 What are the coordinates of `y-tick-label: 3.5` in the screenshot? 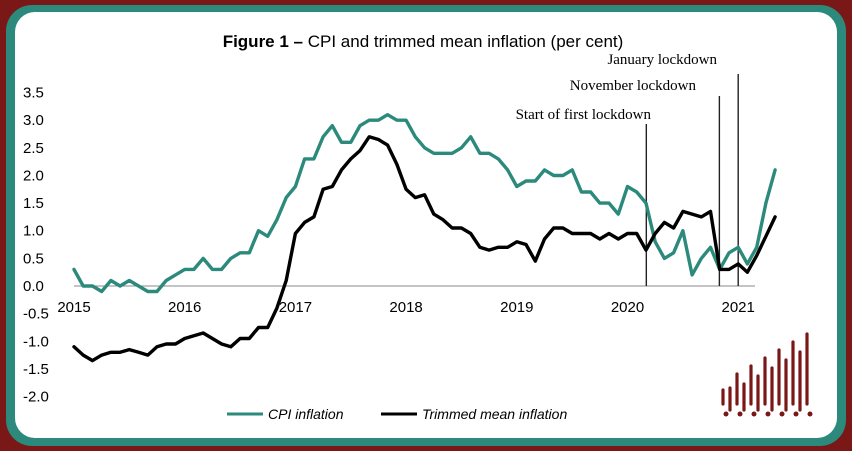 It's located at (33, 93).